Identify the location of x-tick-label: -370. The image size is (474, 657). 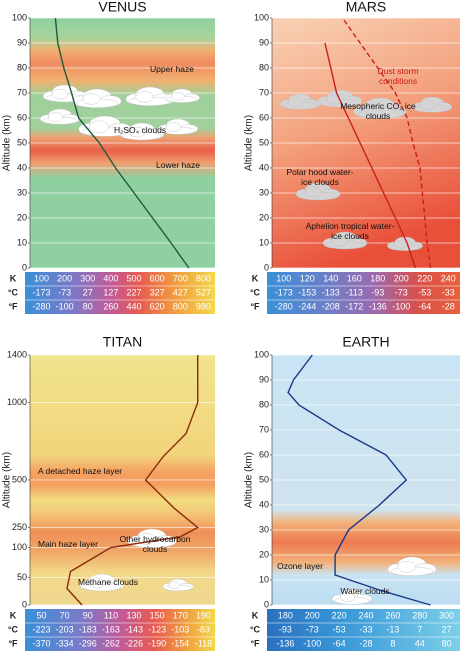
(42, 643).